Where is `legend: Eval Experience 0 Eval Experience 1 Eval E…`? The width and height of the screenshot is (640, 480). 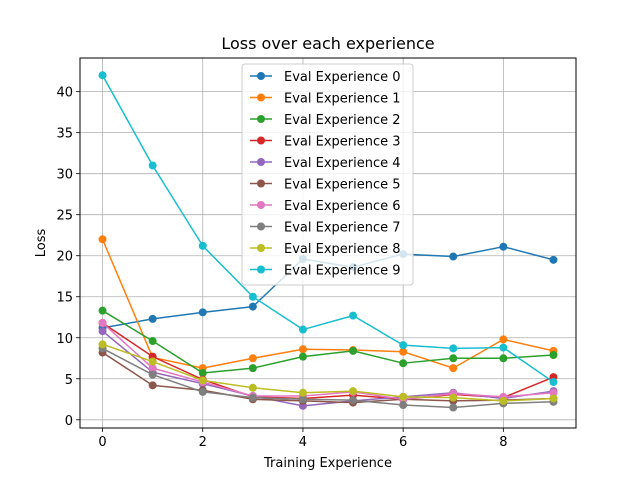 legend: Eval Experience 0 Eval Experience 1 Eval E… is located at coordinates (327, 174).